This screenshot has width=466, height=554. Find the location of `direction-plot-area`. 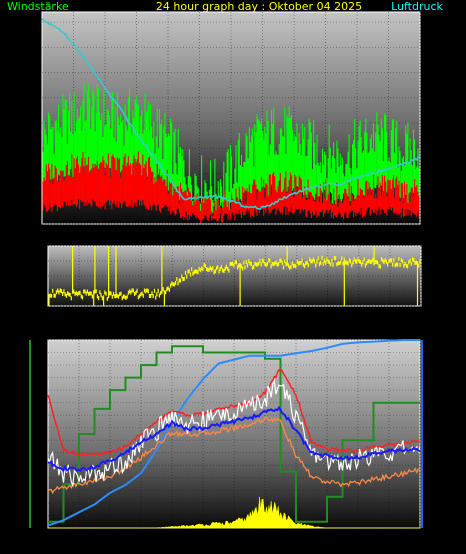

direction-plot-area is located at coordinates (234, 276).